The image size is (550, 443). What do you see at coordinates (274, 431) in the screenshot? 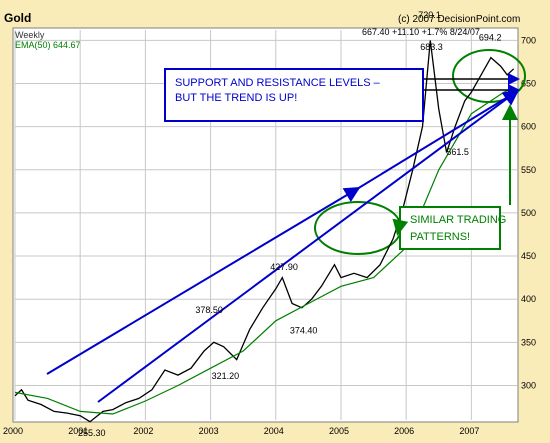
I see `x-tick-label: 2004` at bounding box center [274, 431].